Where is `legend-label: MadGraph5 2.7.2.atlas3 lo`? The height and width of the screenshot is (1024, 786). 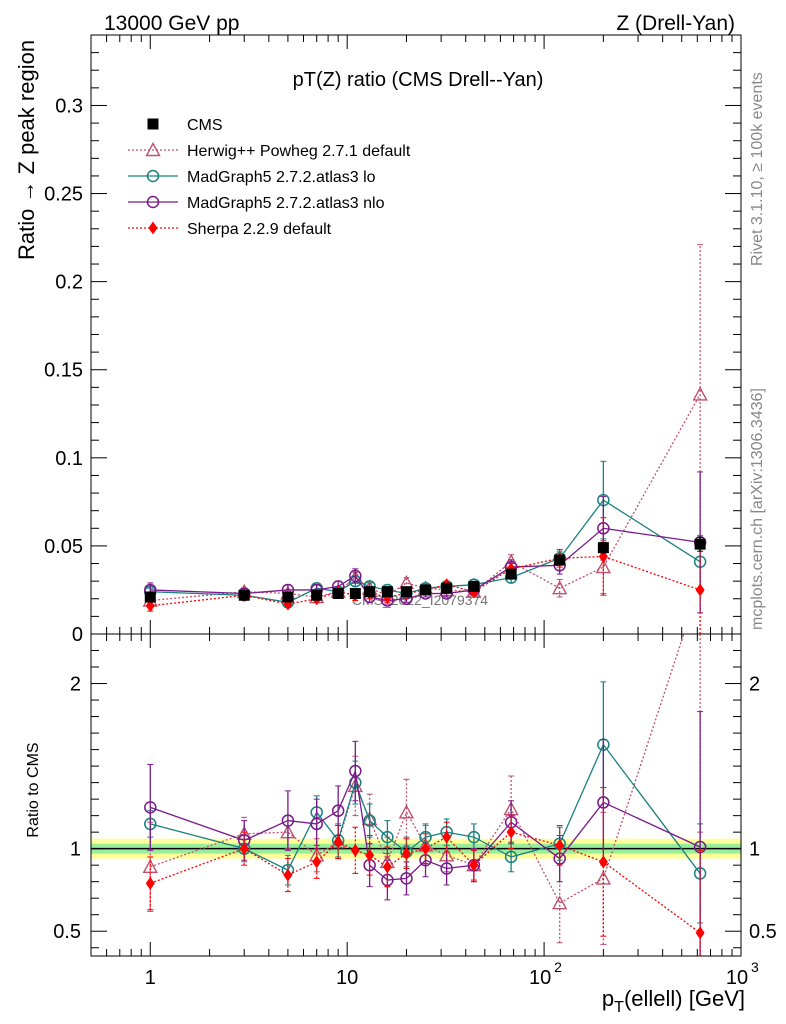
legend-label: MadGraph5 2.7.2.atlas3 lo is located at coordinates (281, 177).